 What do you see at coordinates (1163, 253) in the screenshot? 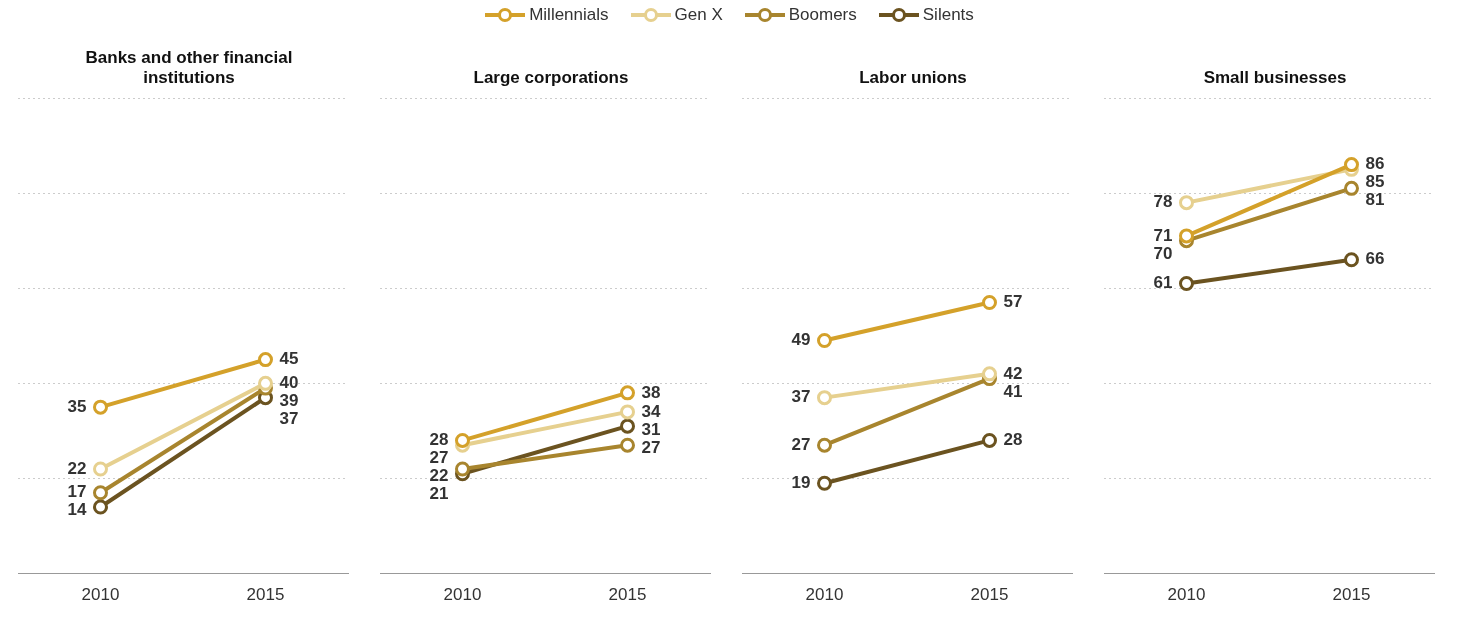
I see `data-label: 70` at bounding box center [1163, 253].